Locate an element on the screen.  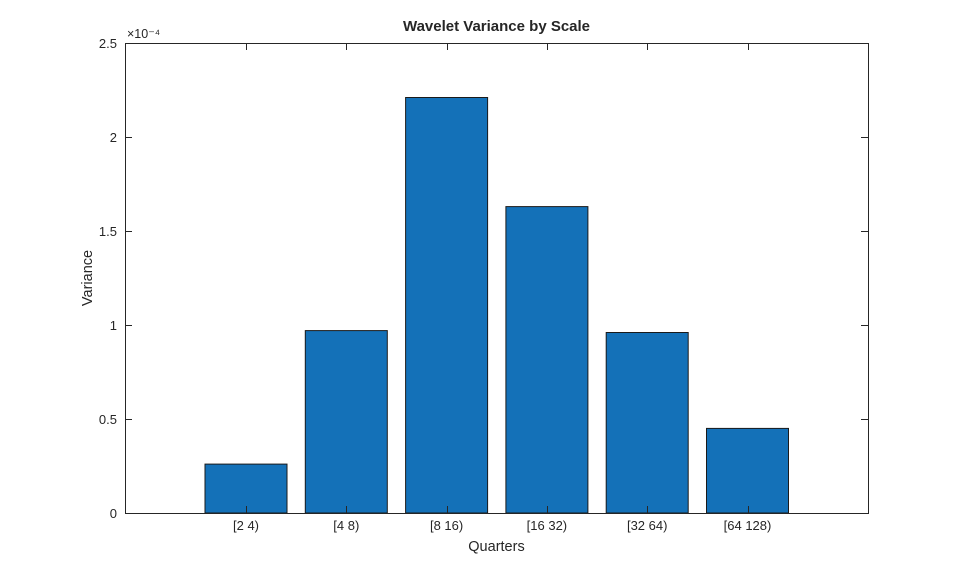
y-tick-label: 0 is located at coordinates (113, 513).